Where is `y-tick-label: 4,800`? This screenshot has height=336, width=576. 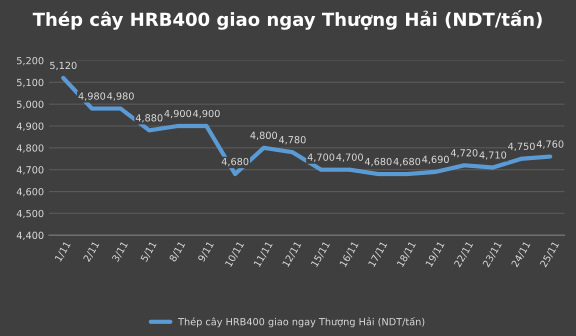
y-tick-label: 4,800 is located at coordinates (30, 148).